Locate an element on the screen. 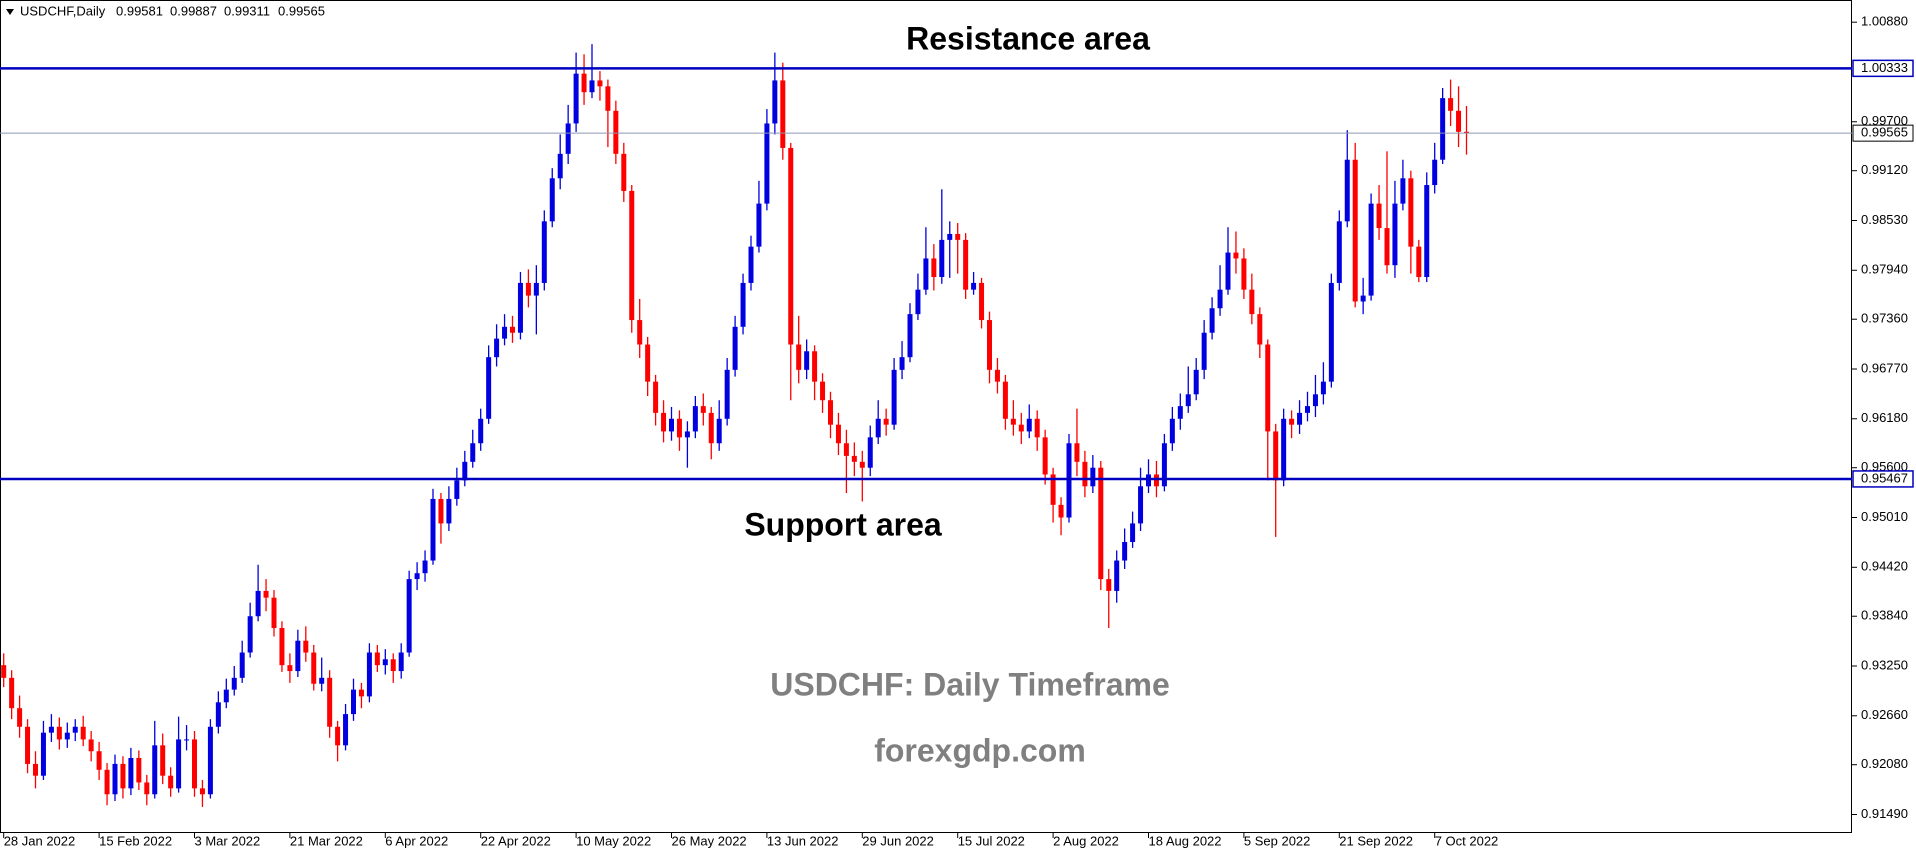 This screenshot has width=1916, height=850. y-tick-label: 0.98530 is located at coordinates (1884, 219).